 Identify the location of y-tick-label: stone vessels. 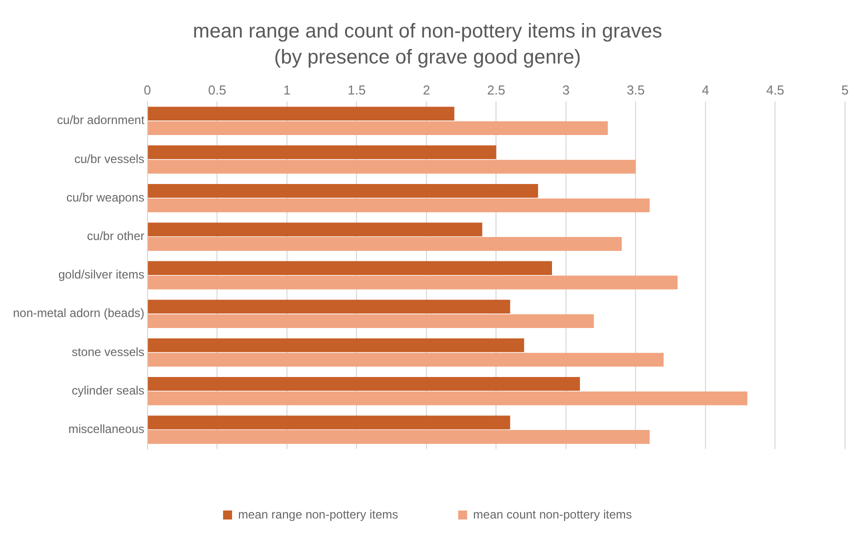
(108, 351).